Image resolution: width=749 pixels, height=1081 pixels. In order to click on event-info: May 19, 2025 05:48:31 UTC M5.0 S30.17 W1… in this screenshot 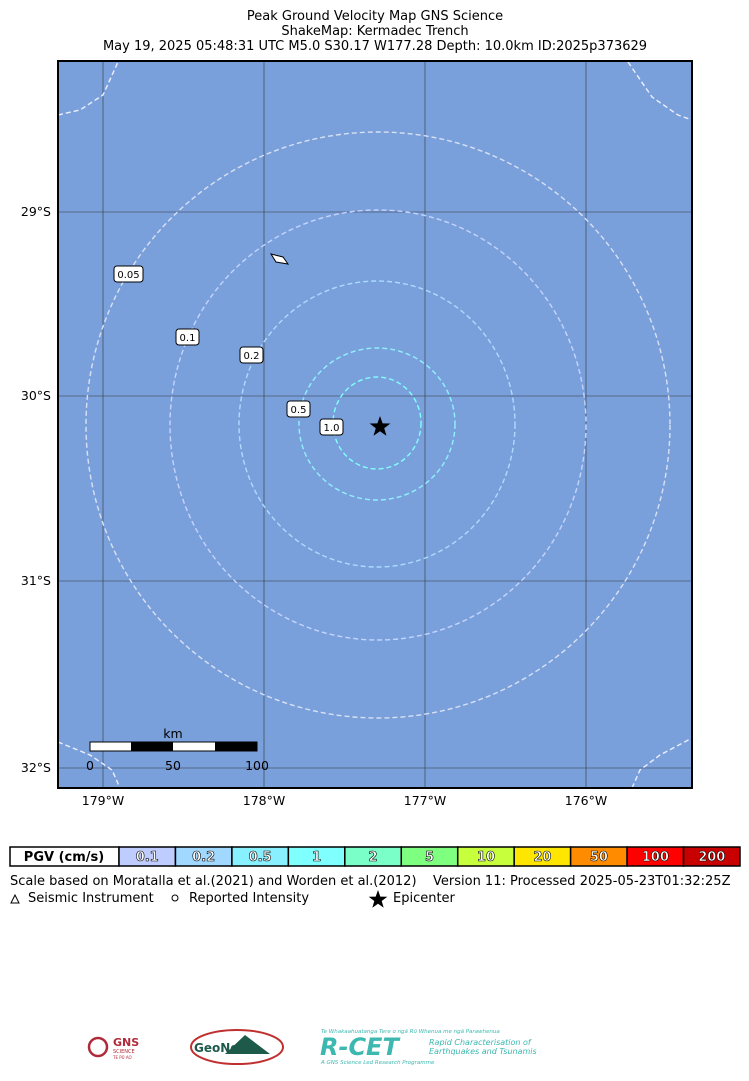, I will do `click(375, 46)`.